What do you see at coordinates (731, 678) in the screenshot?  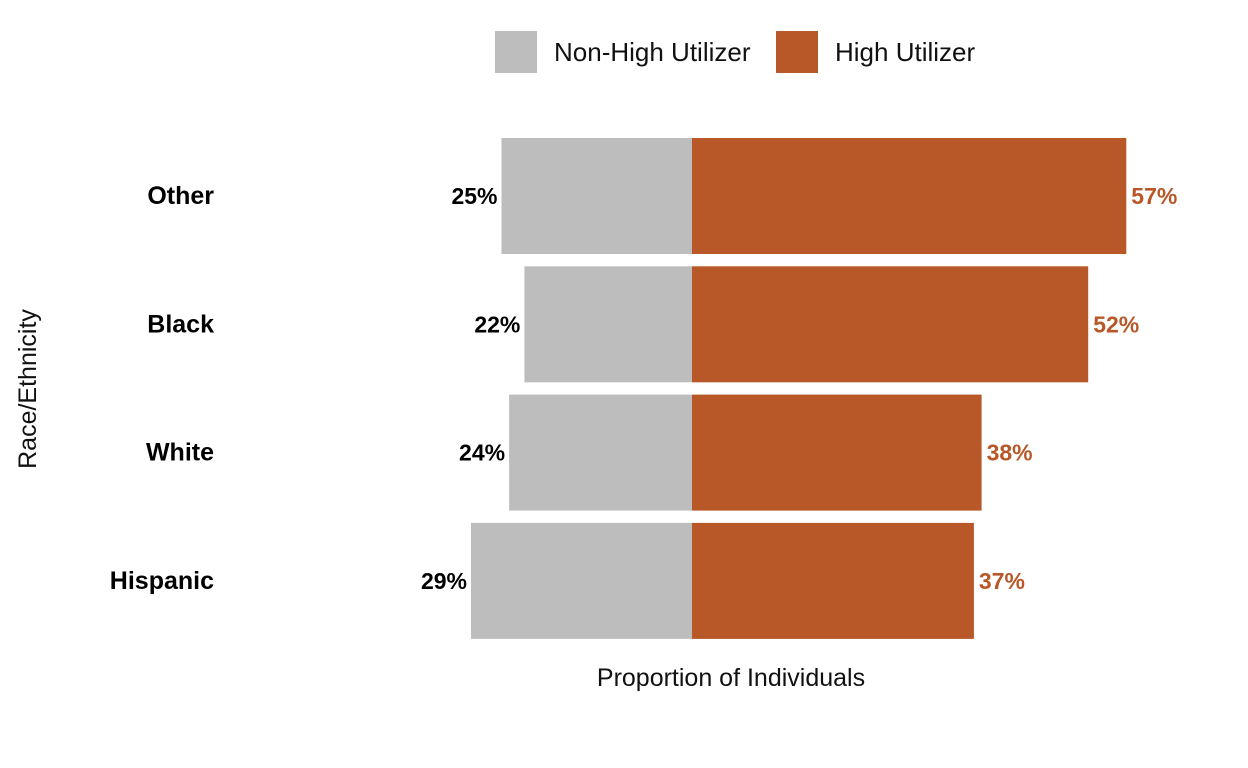 I see `x-axis-label: Proportion of Individuals` at bounding box center [731, 678].